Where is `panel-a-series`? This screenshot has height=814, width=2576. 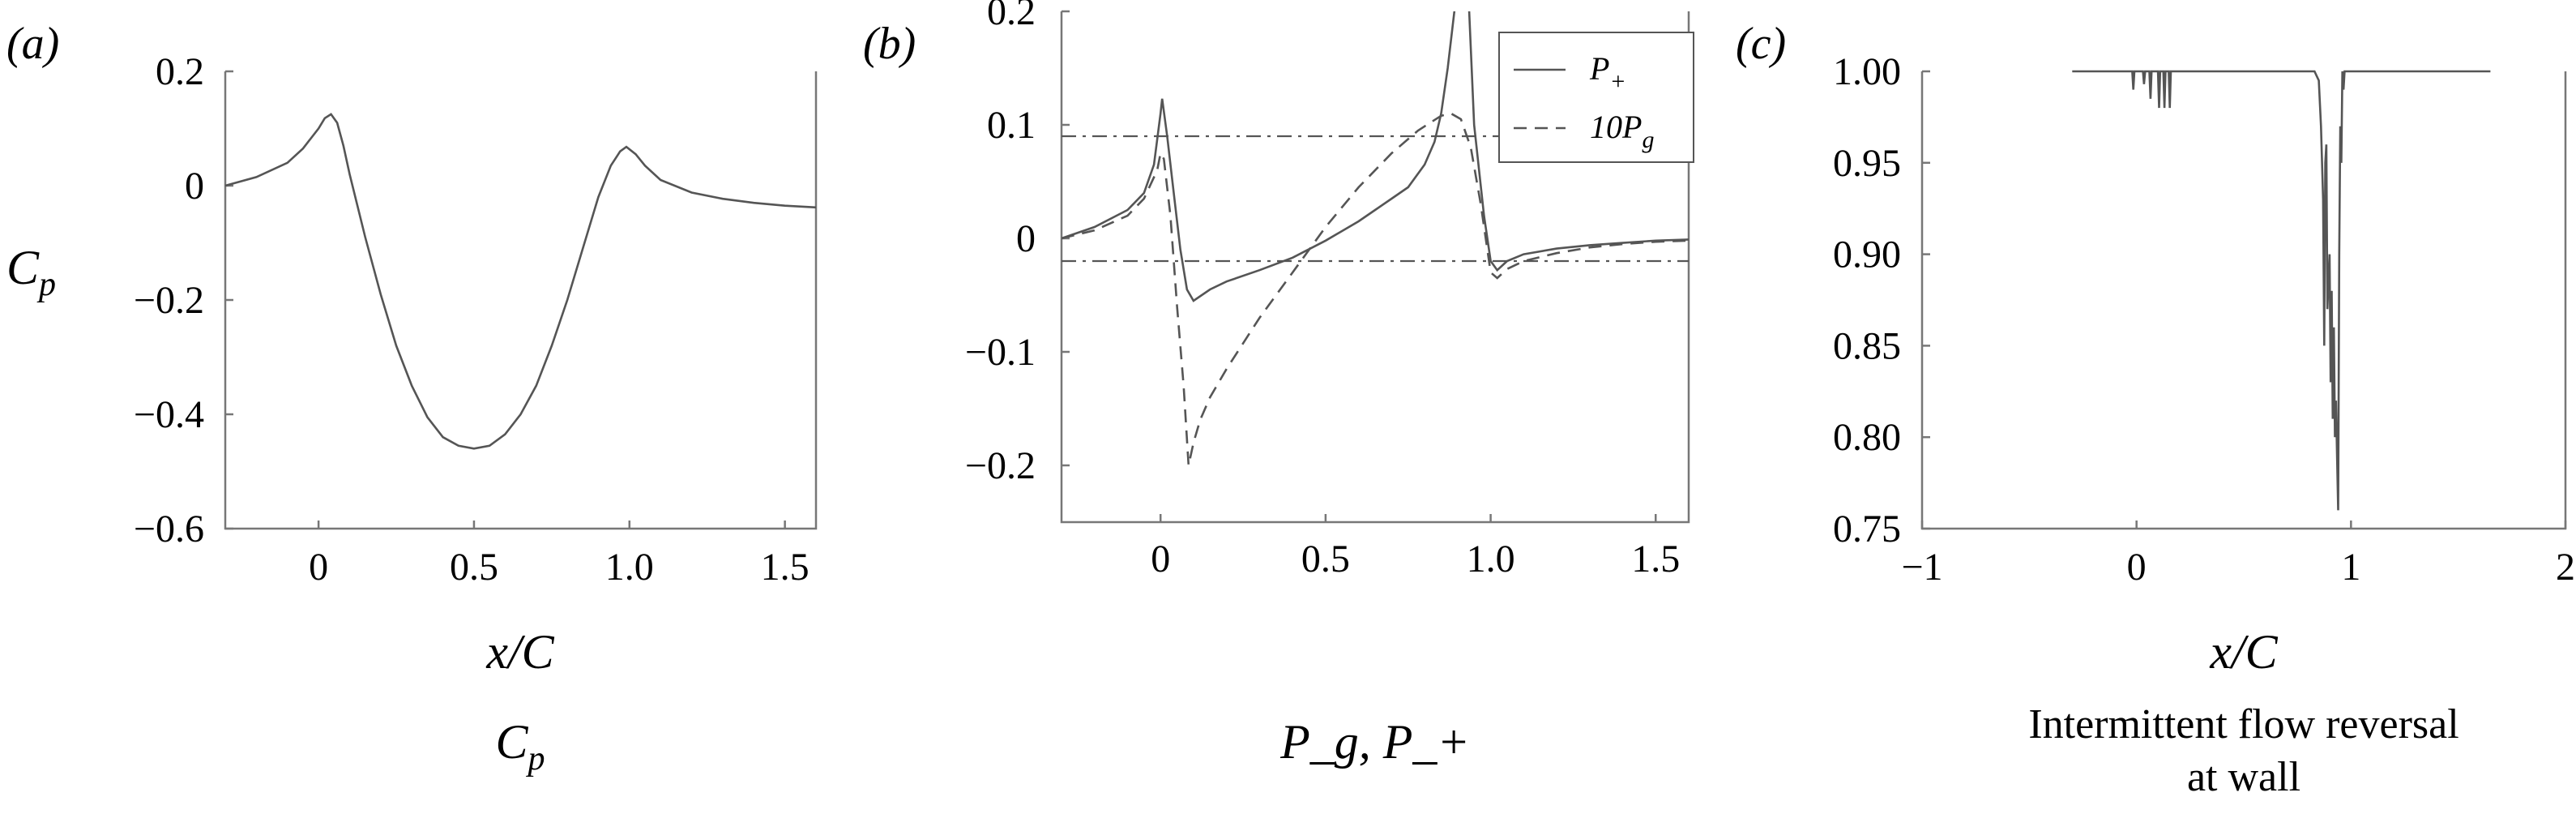
panel-a-series is located at coordinates (520, 281).